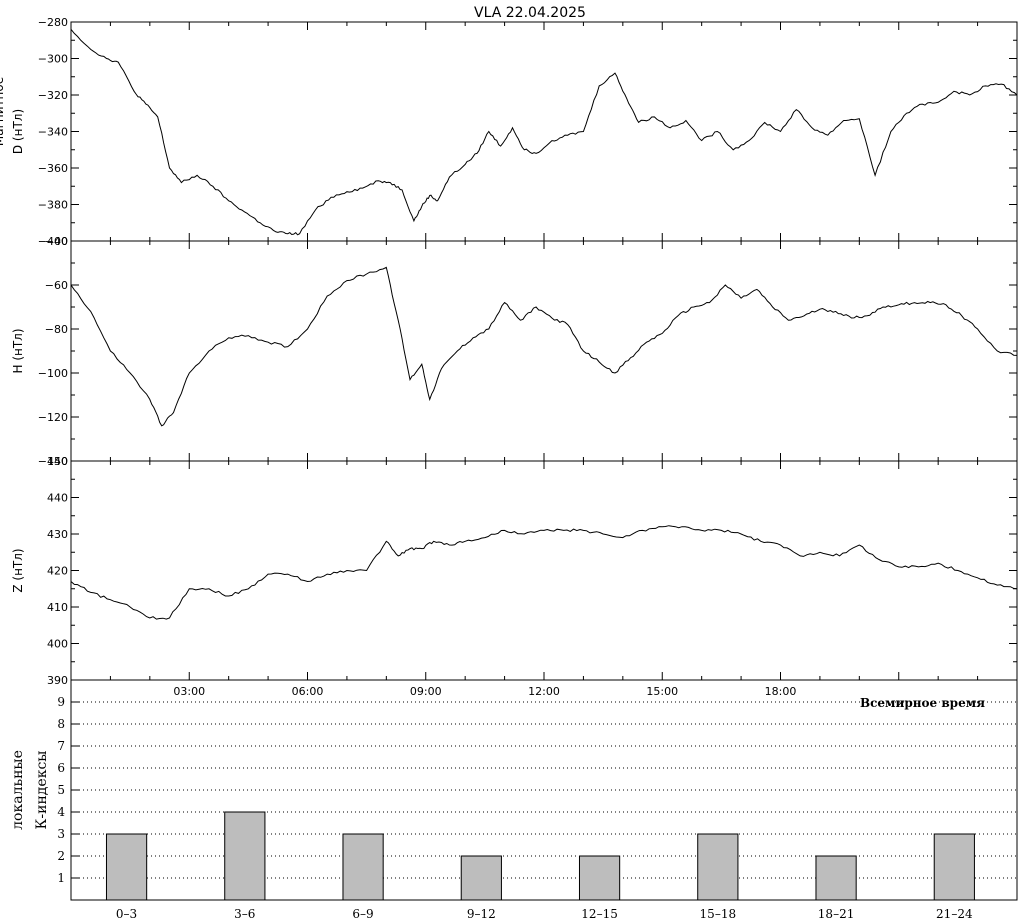 The width and height of the screenshot is (1024, 921). I want to click on k-y-tick-label: 9, so click(61, 702).